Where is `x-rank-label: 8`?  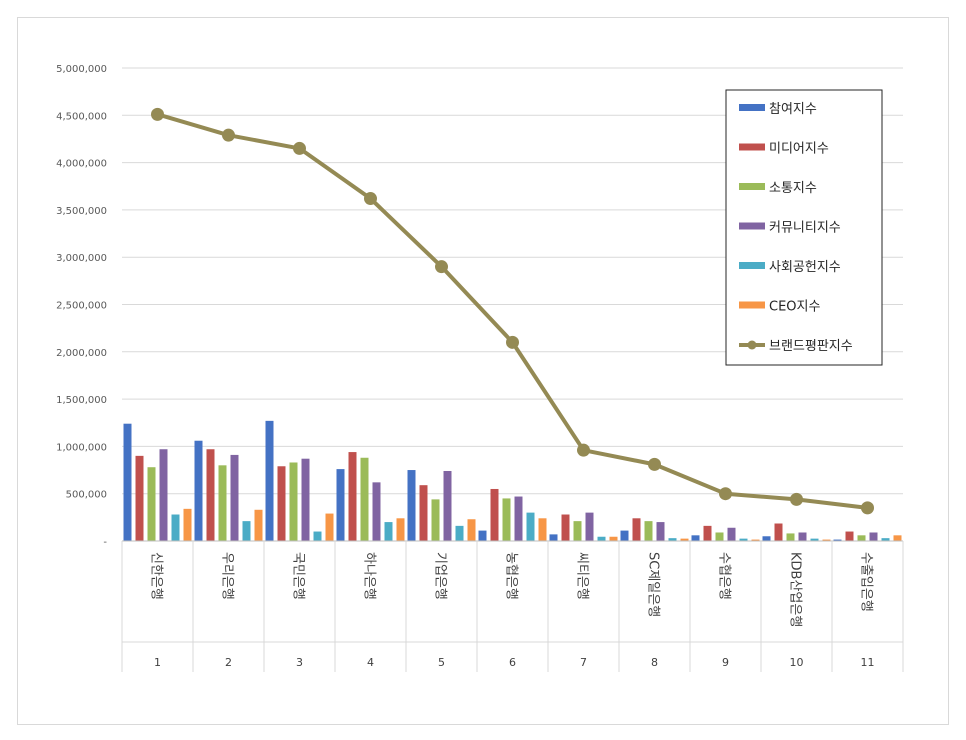
x-rank-label: 8 is located at coordinates (654, 662).